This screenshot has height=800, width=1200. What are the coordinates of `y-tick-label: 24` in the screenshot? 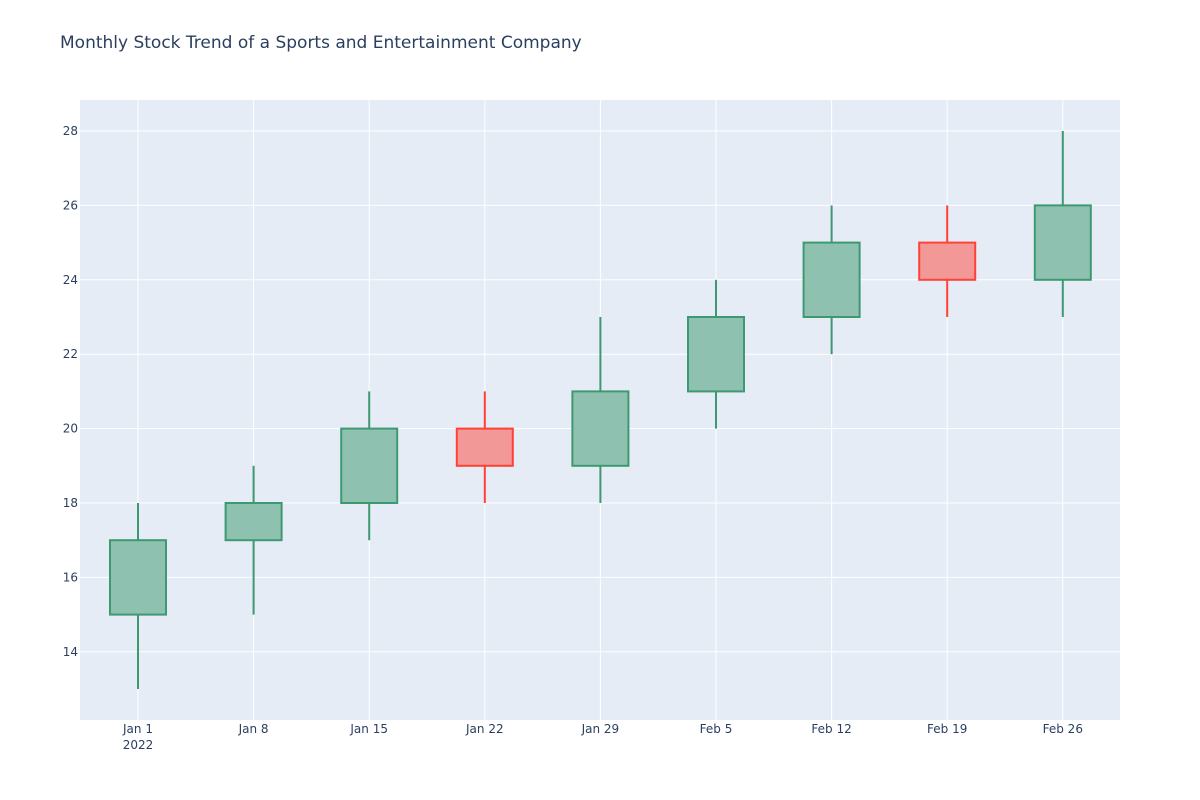 It's located at (70, 280).